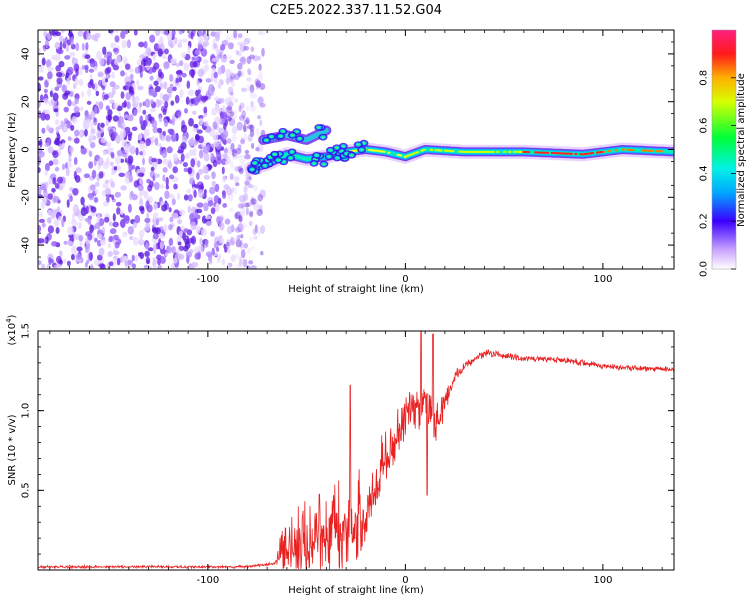 Image resolution: width=750 pixels, height=600 pixels. Describe the element at coordinates (26, 197) in the screenshot. I see `y-tick-label: -20` at that location.